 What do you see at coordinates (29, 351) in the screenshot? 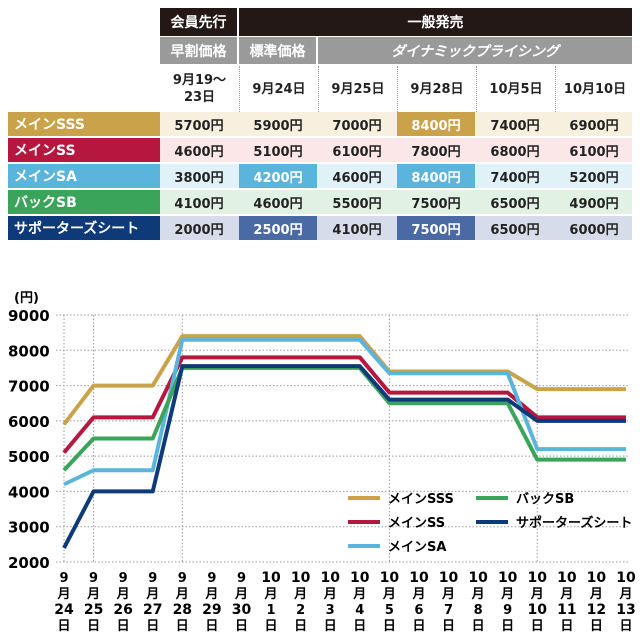
I see `y-tick-label: 8000` at bounding box center [29, 351].